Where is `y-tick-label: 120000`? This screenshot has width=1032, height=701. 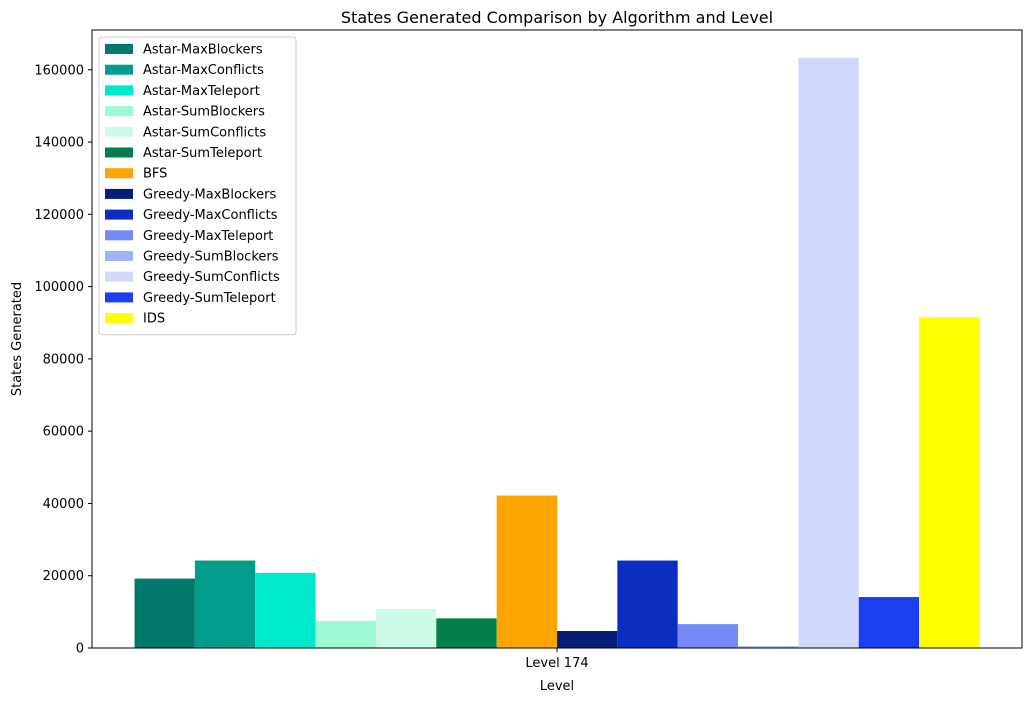 y-tick-label: 120000 is located at coordinates (59, 215).